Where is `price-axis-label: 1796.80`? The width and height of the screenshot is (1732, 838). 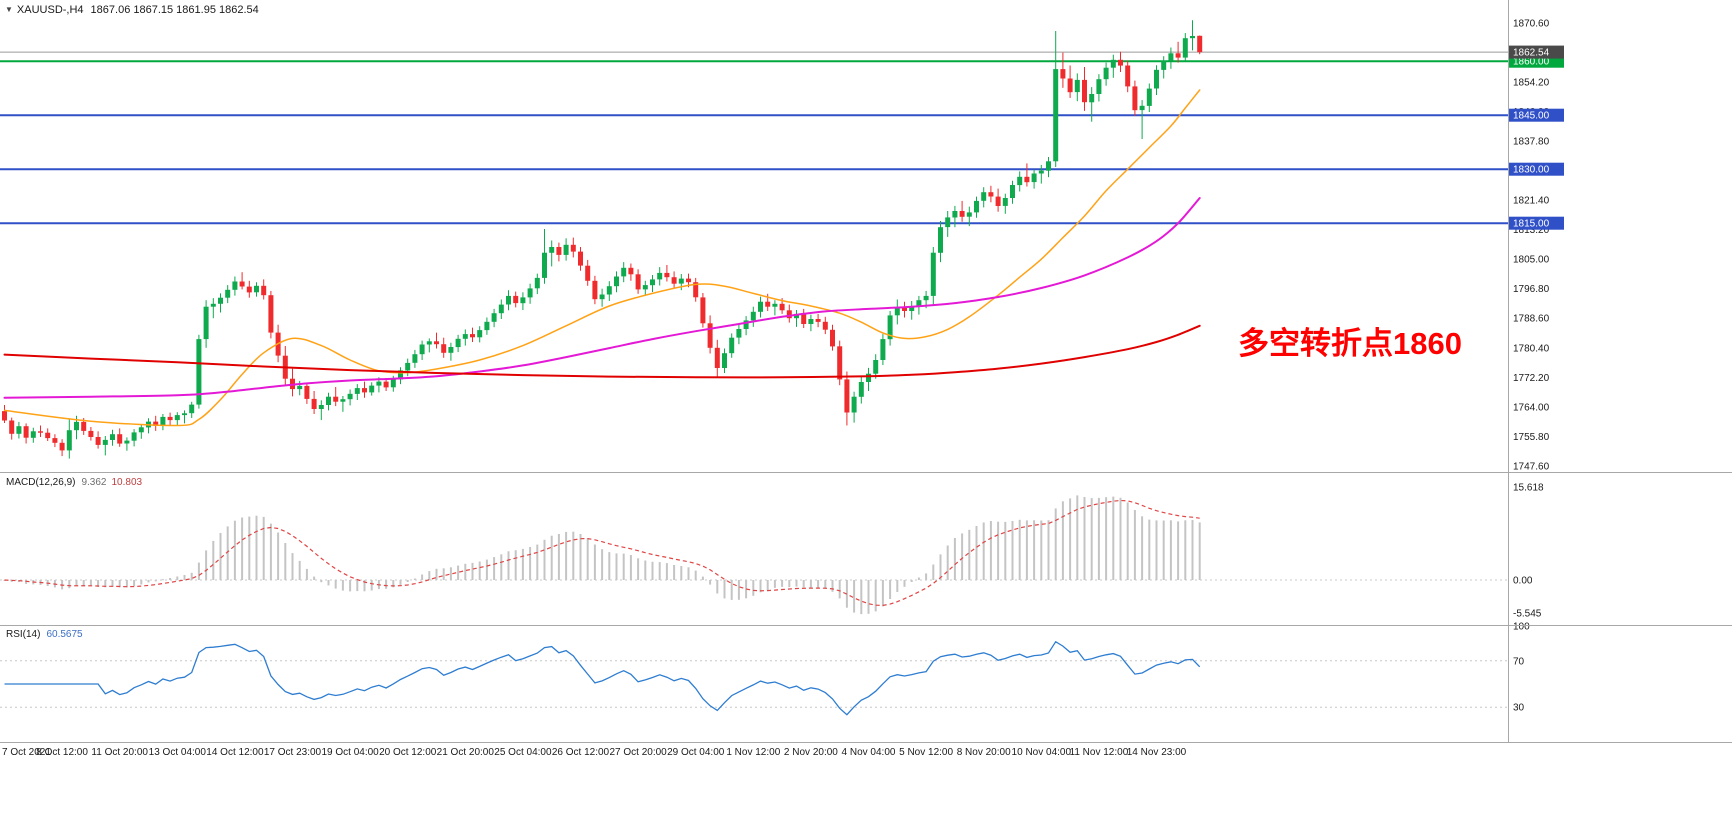
price-axis-label: 1796.80 is located at coordinates (1531, 289).